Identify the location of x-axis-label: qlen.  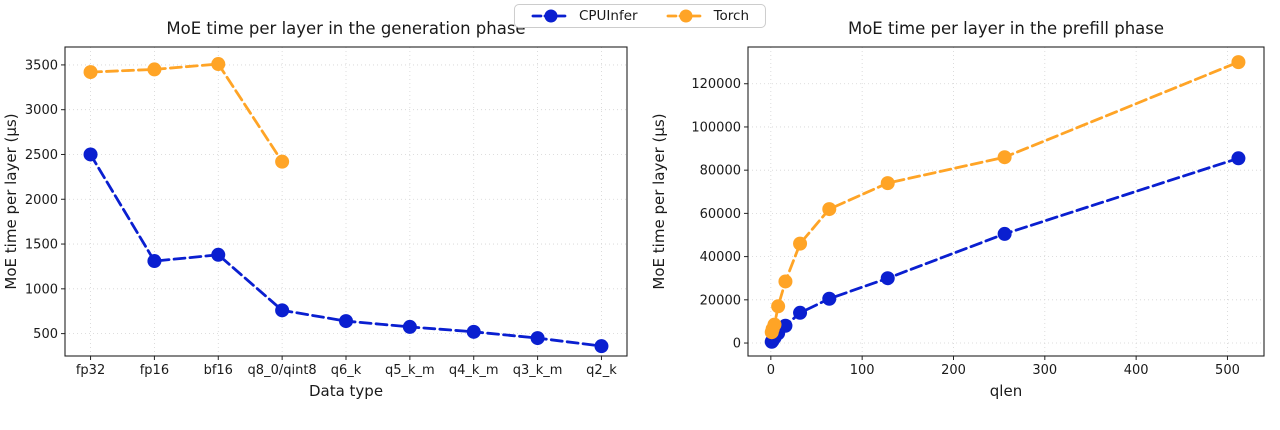
(1006, 391).